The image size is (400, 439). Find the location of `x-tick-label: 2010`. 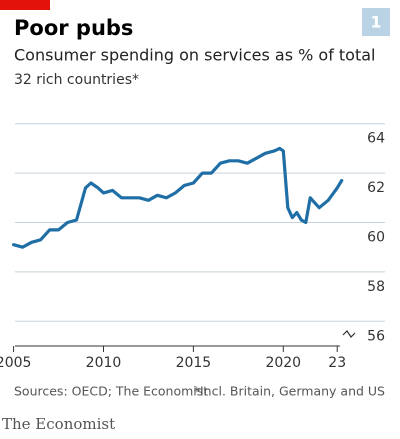

x-tick-label: 2010 is located at coordinates (104, 363).